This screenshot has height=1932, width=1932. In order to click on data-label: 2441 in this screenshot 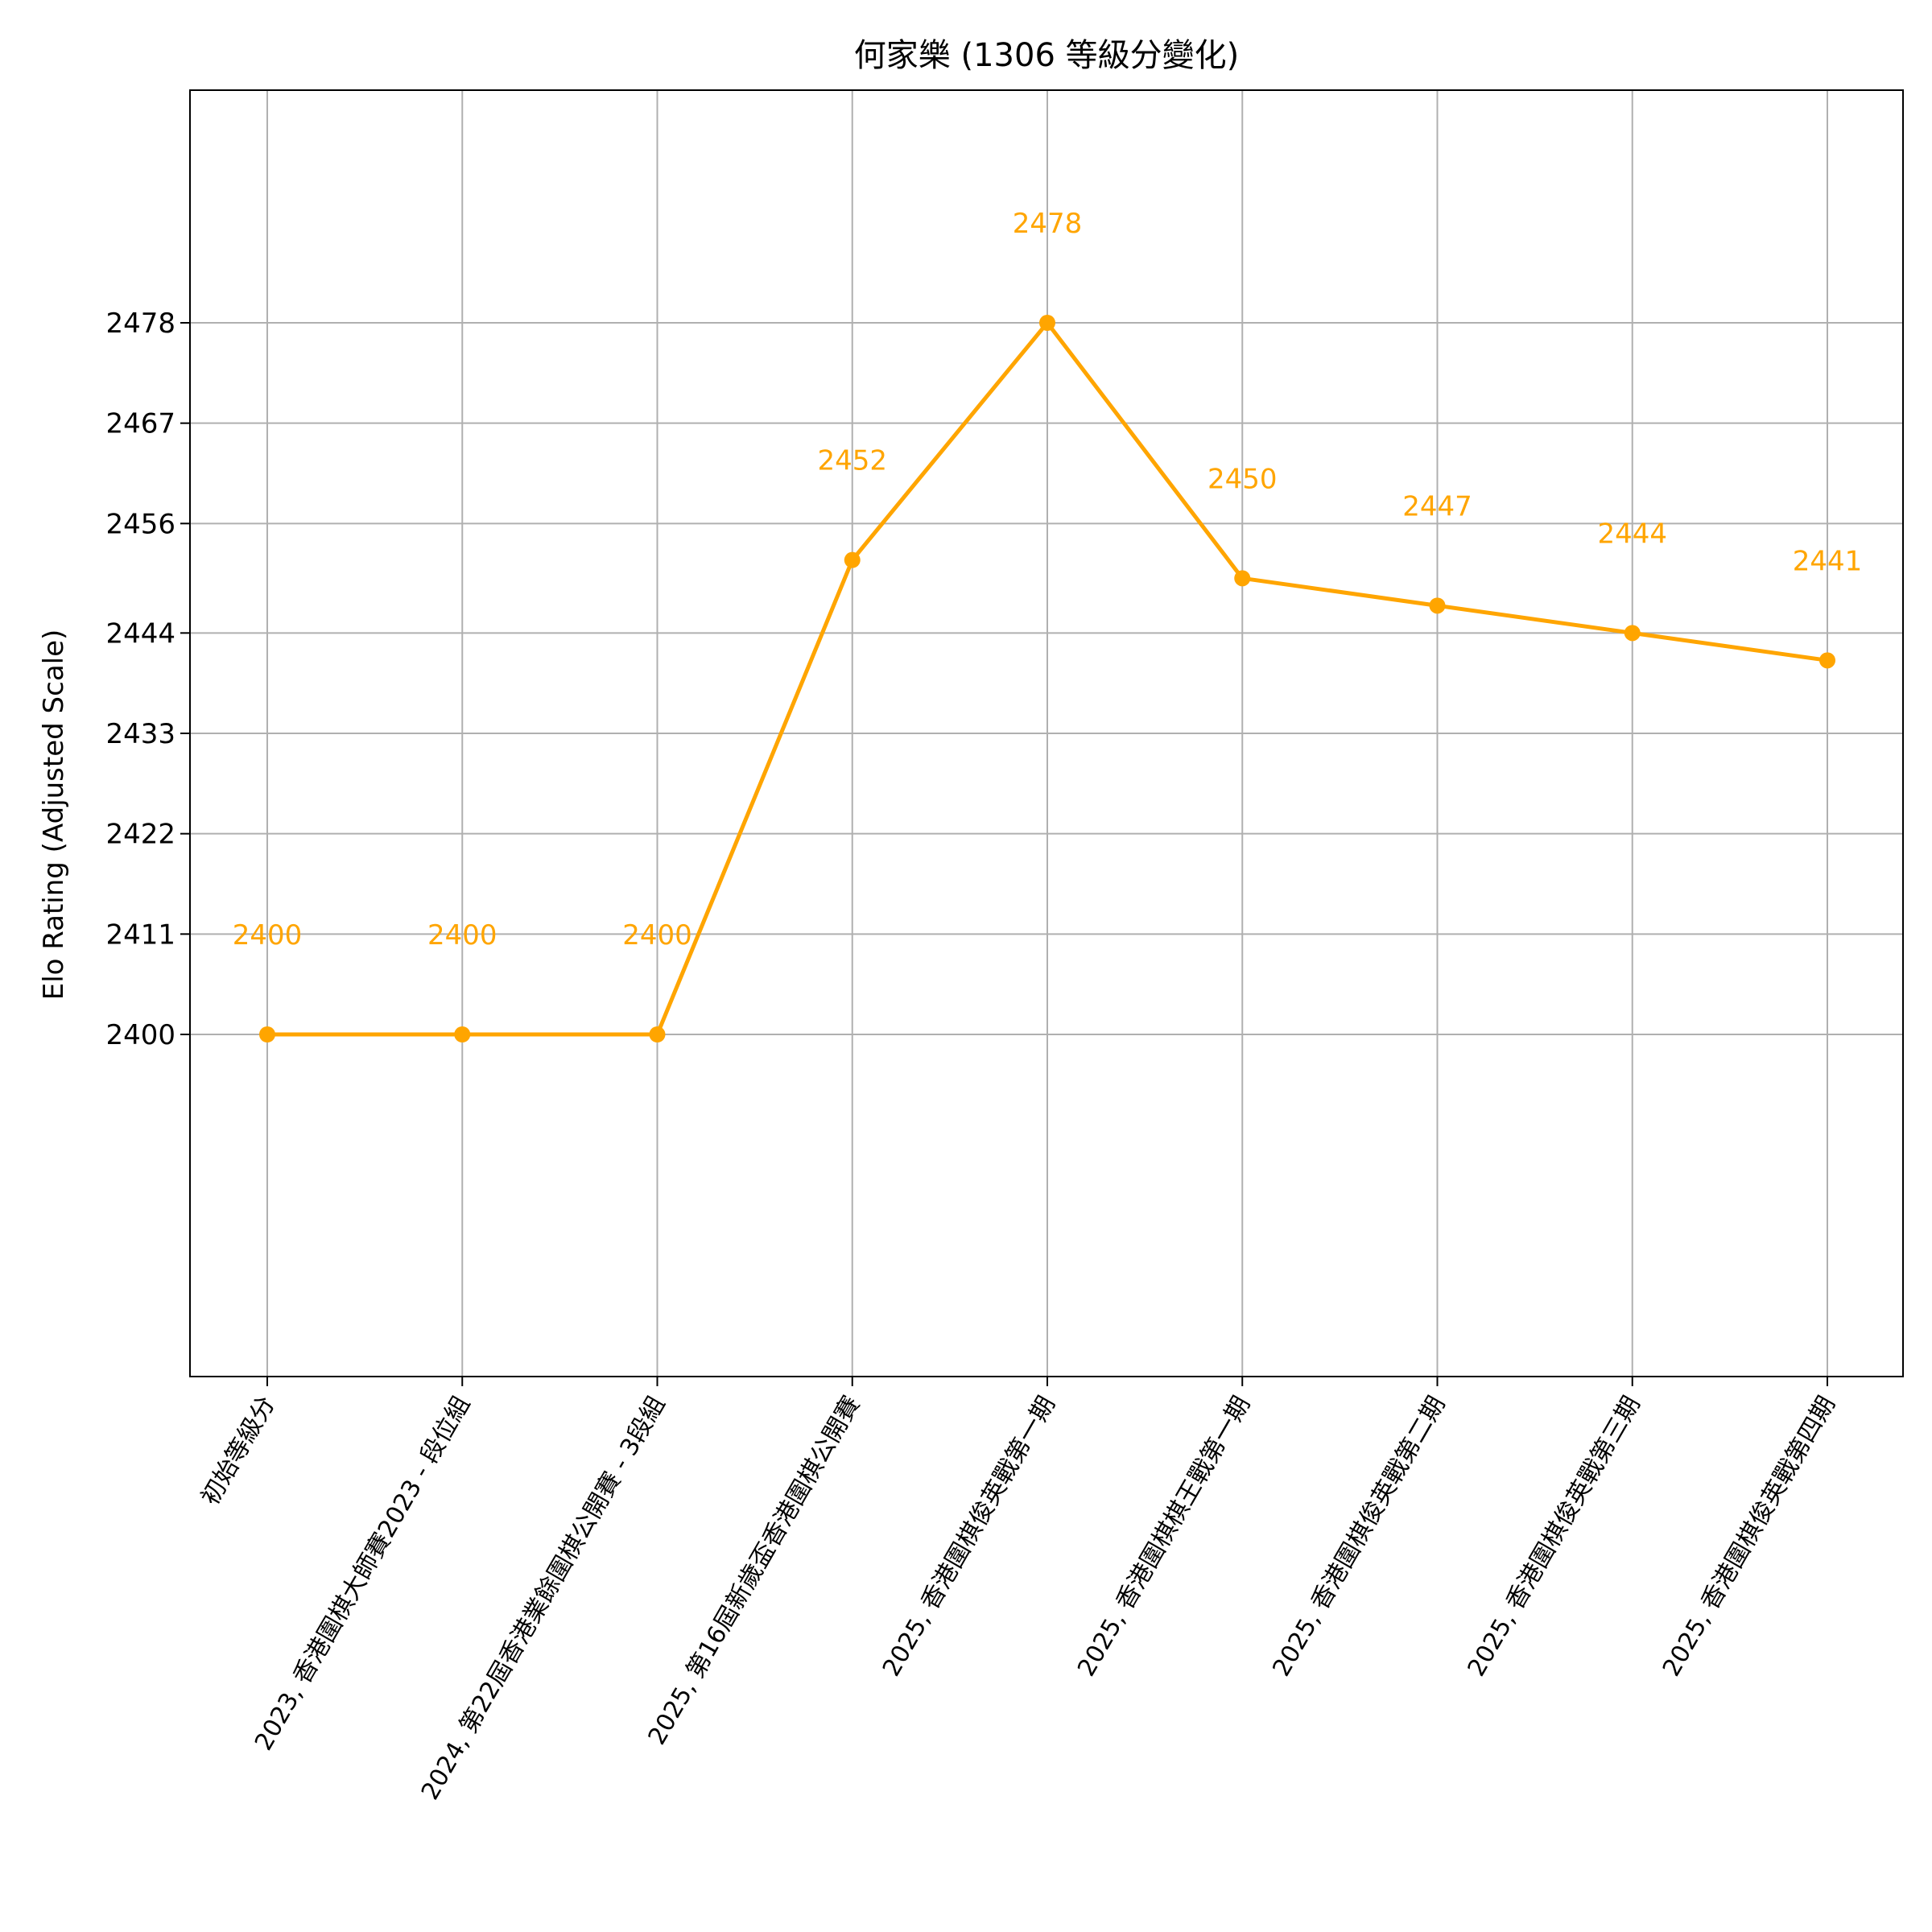, I will do `click(1828, 561)`.